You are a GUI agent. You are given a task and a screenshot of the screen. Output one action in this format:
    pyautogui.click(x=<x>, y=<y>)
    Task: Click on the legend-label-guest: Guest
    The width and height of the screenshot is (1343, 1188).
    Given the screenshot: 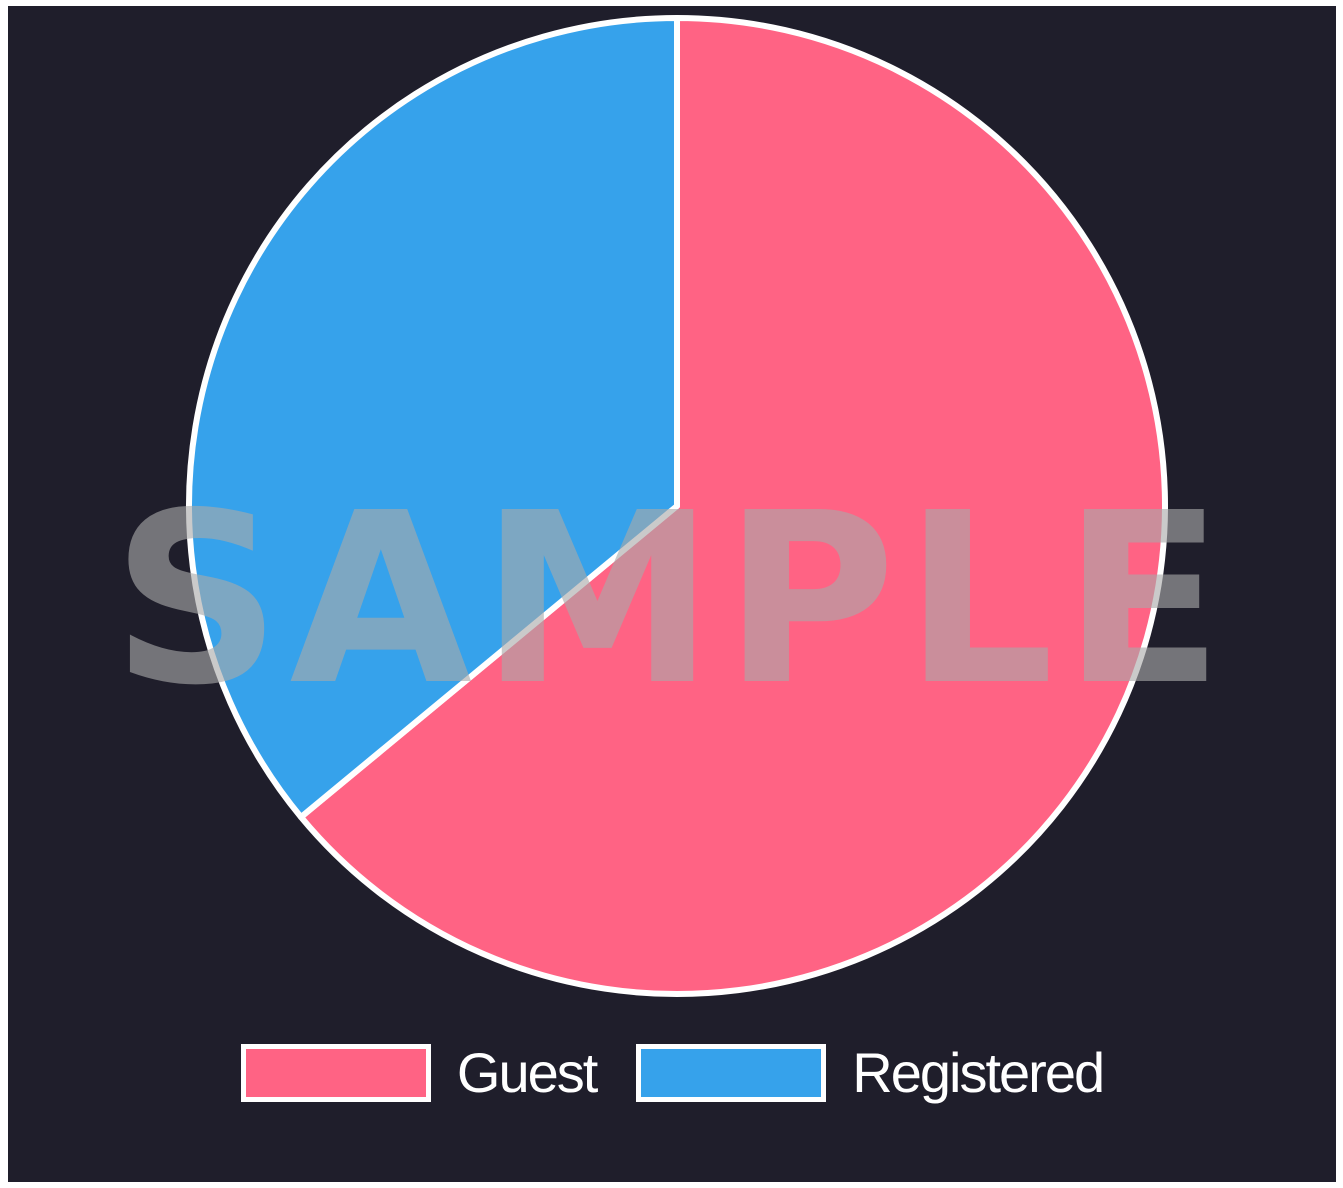 What is the action you would take?
    pyautogui.click(x=527, y=1072)
    